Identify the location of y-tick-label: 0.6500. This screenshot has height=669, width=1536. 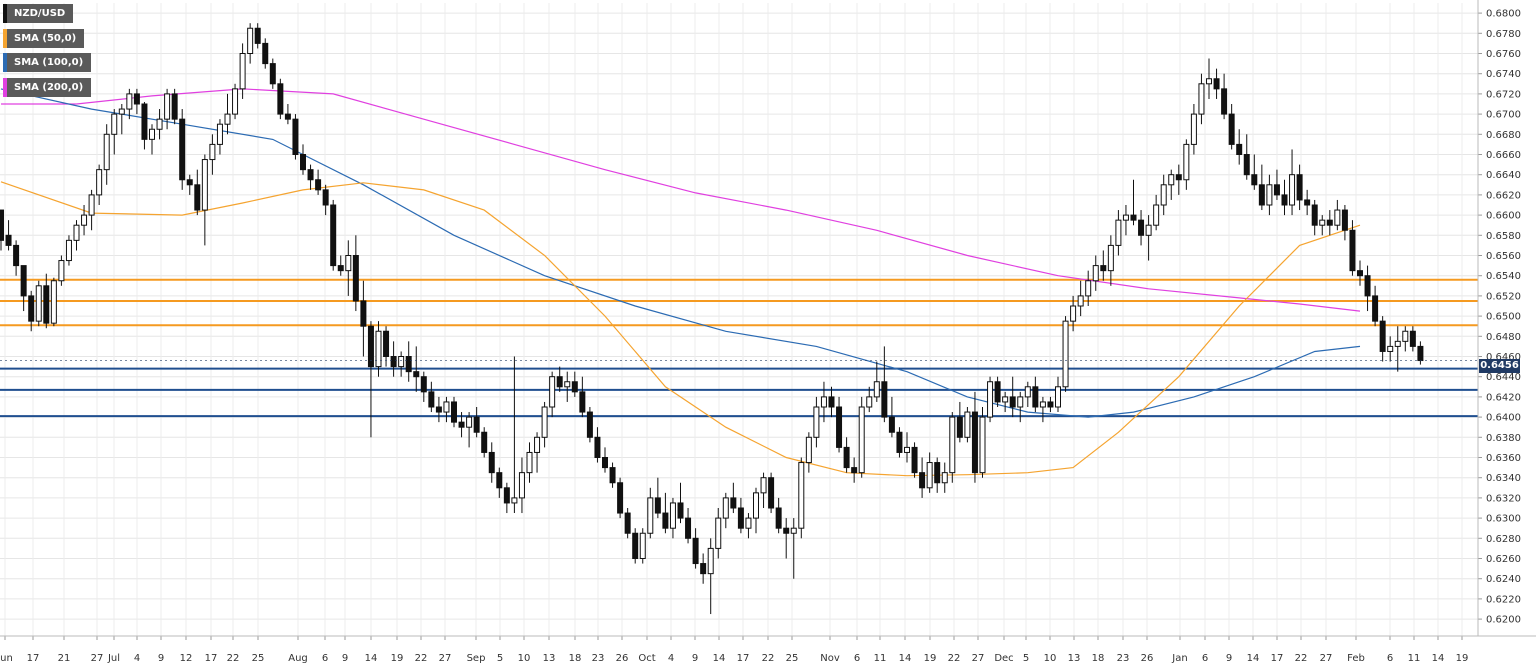
(1503, 317).